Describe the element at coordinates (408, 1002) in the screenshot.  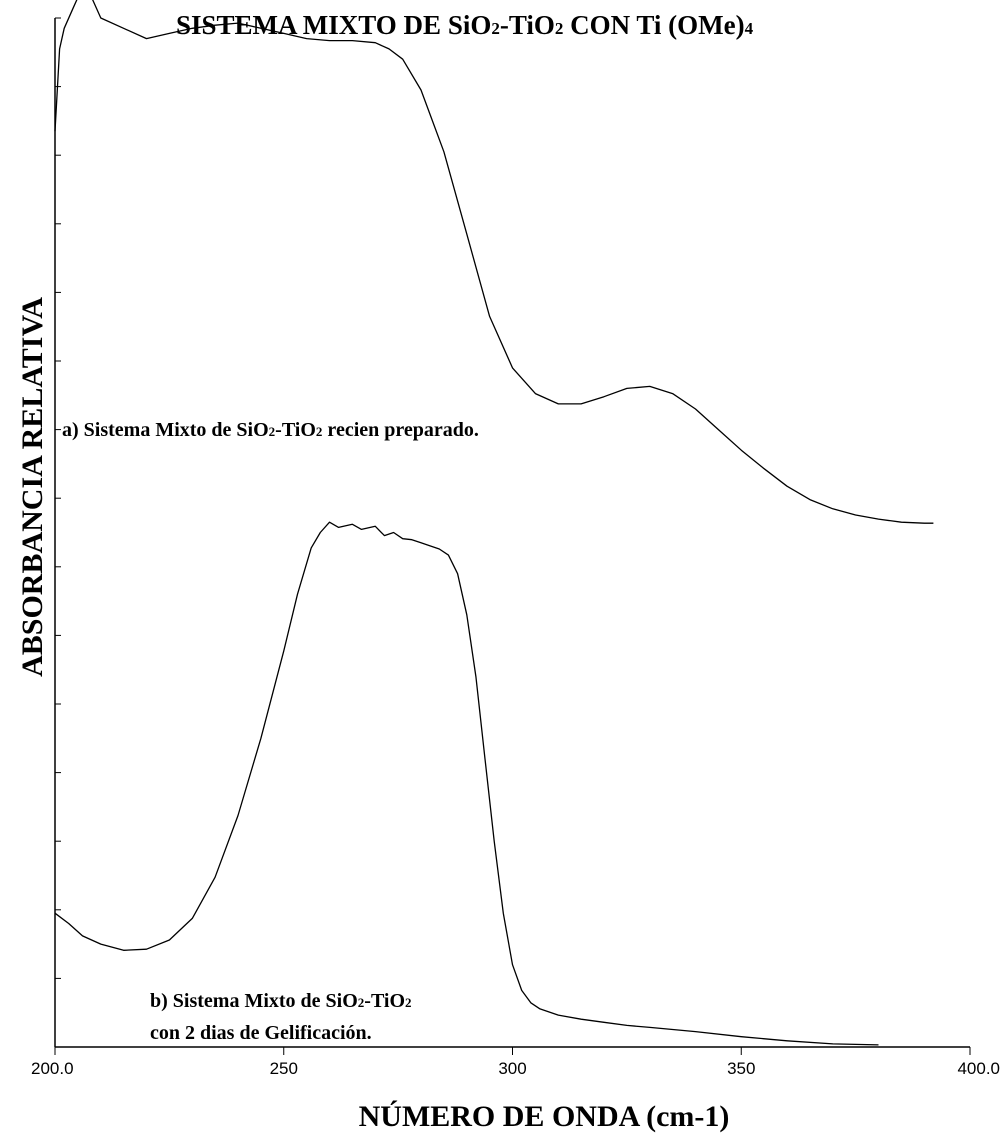
I see `annotation-b-sub-2: 2` at that location.